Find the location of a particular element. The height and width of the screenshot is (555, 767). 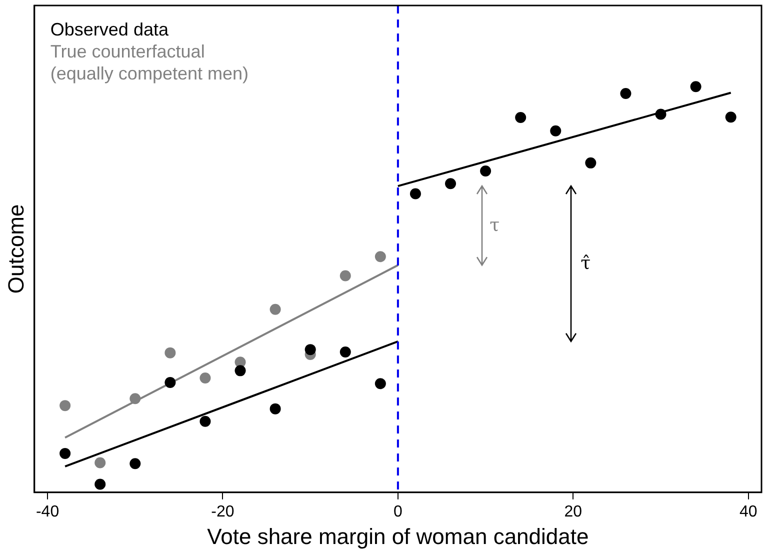

annotation: τ̂ is located at coordinates (585, 264).